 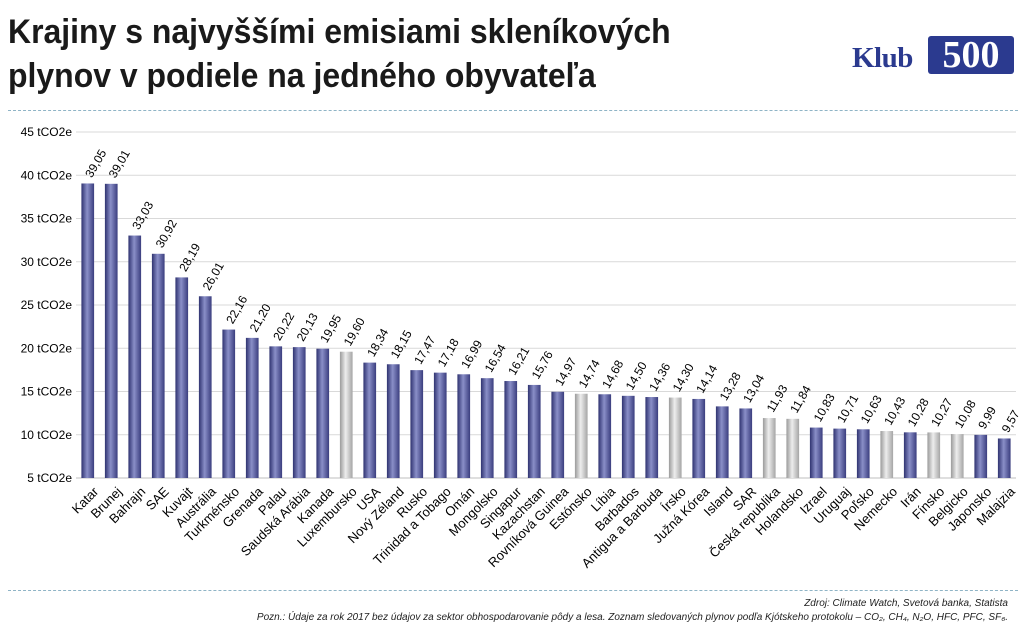 What do you see at coordinates (882, 58) in the screenshot?
I see `logo-word: Klub` at bounding box center [882, 58].